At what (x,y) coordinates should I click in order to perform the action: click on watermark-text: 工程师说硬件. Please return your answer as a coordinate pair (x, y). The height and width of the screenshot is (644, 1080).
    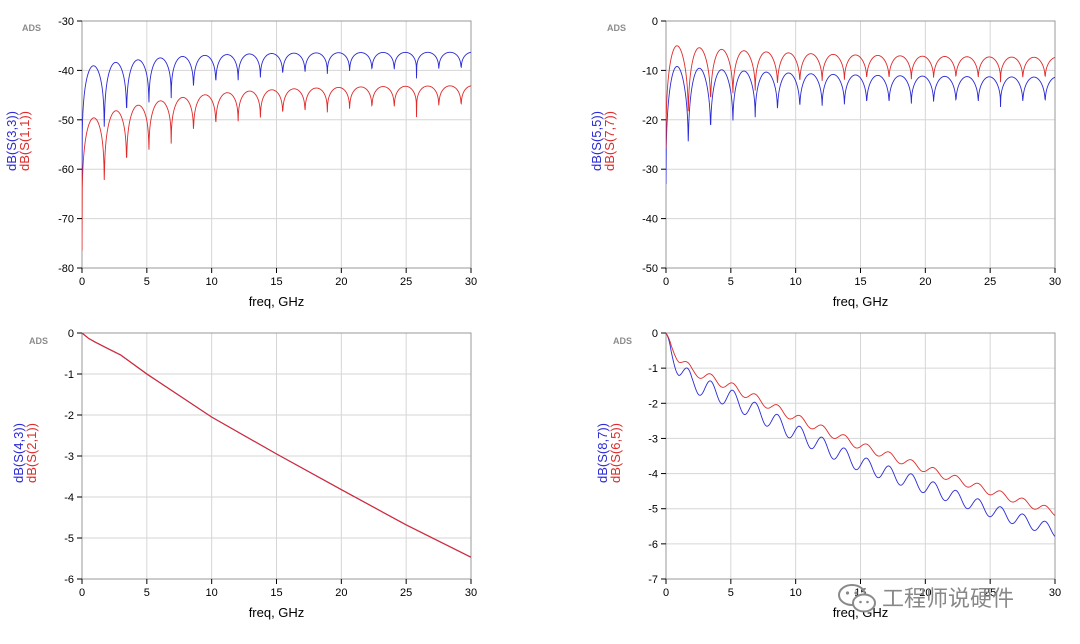
    Looking at the image, I should click on (948, 599).